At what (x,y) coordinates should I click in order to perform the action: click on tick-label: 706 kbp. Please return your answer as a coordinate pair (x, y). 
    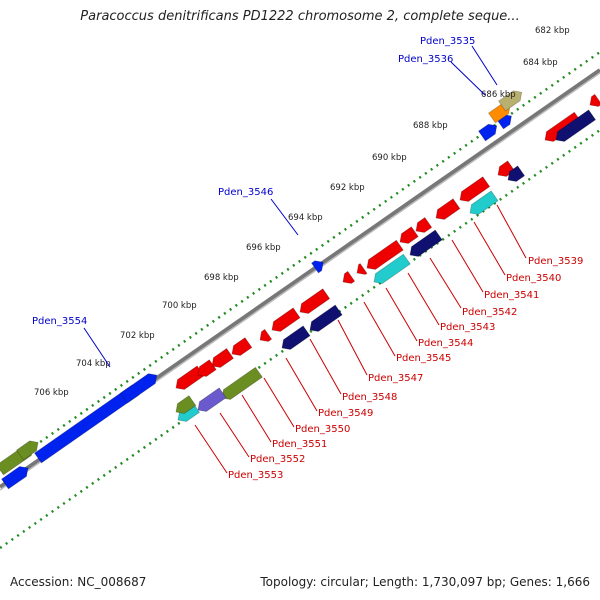
    Looking at the image, I should click on (51, 393).